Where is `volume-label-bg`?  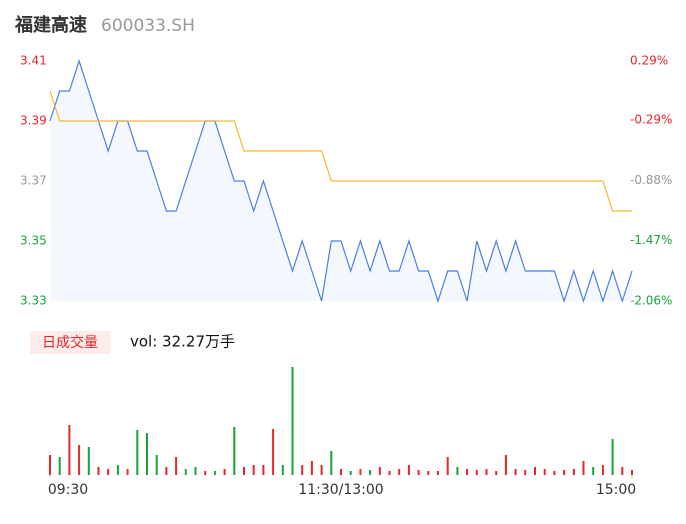
volume-label-bg is located at coordinates (70, 342).